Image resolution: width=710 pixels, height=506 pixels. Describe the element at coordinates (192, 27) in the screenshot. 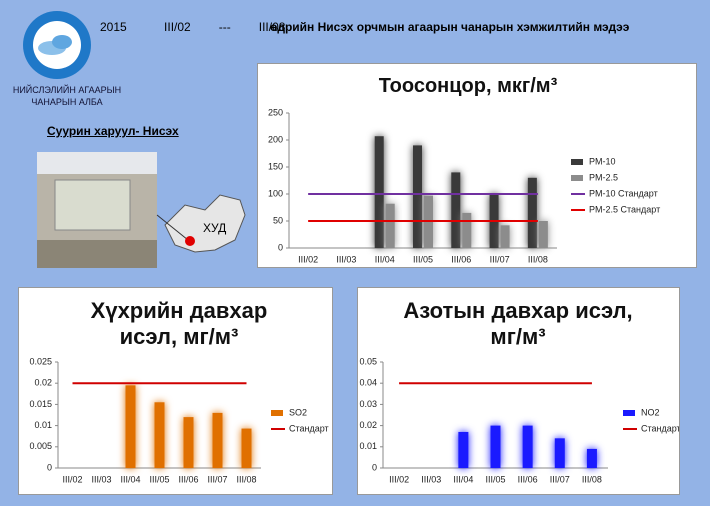

I see `date-range: 2015 III/02 --- III/08` at that location.